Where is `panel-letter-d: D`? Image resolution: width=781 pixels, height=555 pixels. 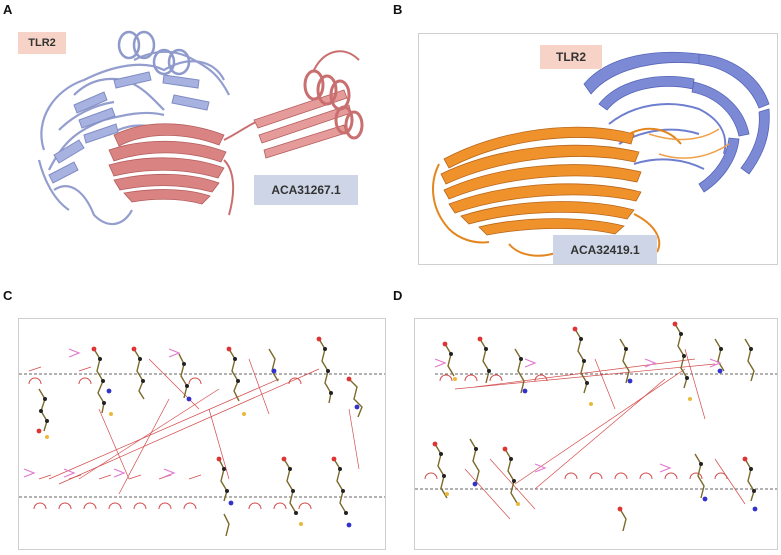 panel-letter-d: D is located at coordinates (398, 295).